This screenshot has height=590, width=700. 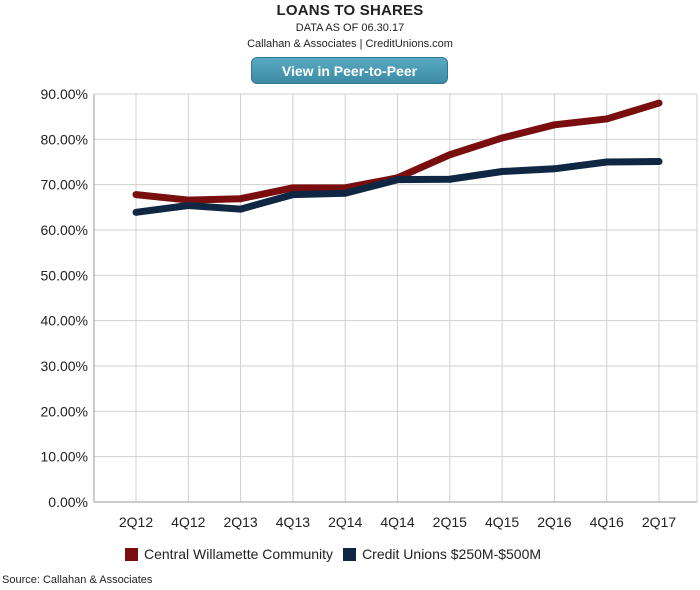 I want to click on y-tick-label: 40.00%, so click(x=64, y=321).